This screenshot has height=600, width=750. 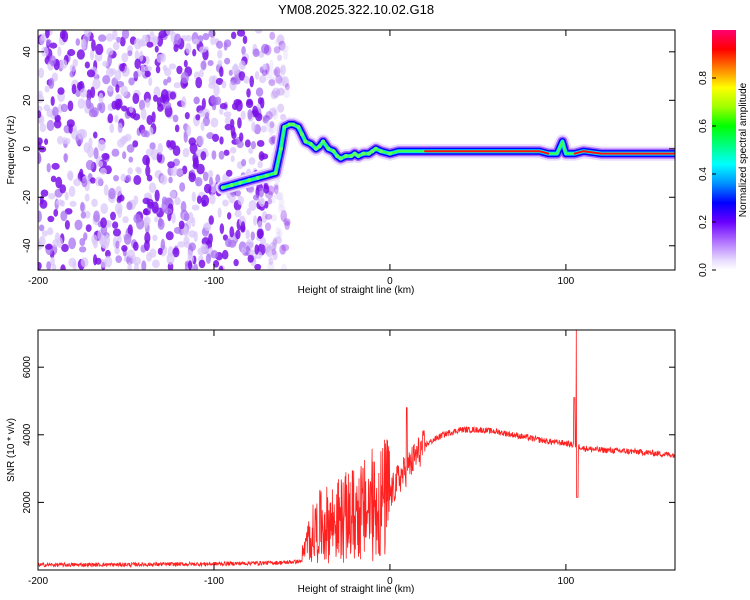 What do you see at coordinates (707, 174) in the screenshot?
I see `colorbar-ticks: 0.0 0.2 0.4 0.6 0.8` at bounding box center [707, 174].